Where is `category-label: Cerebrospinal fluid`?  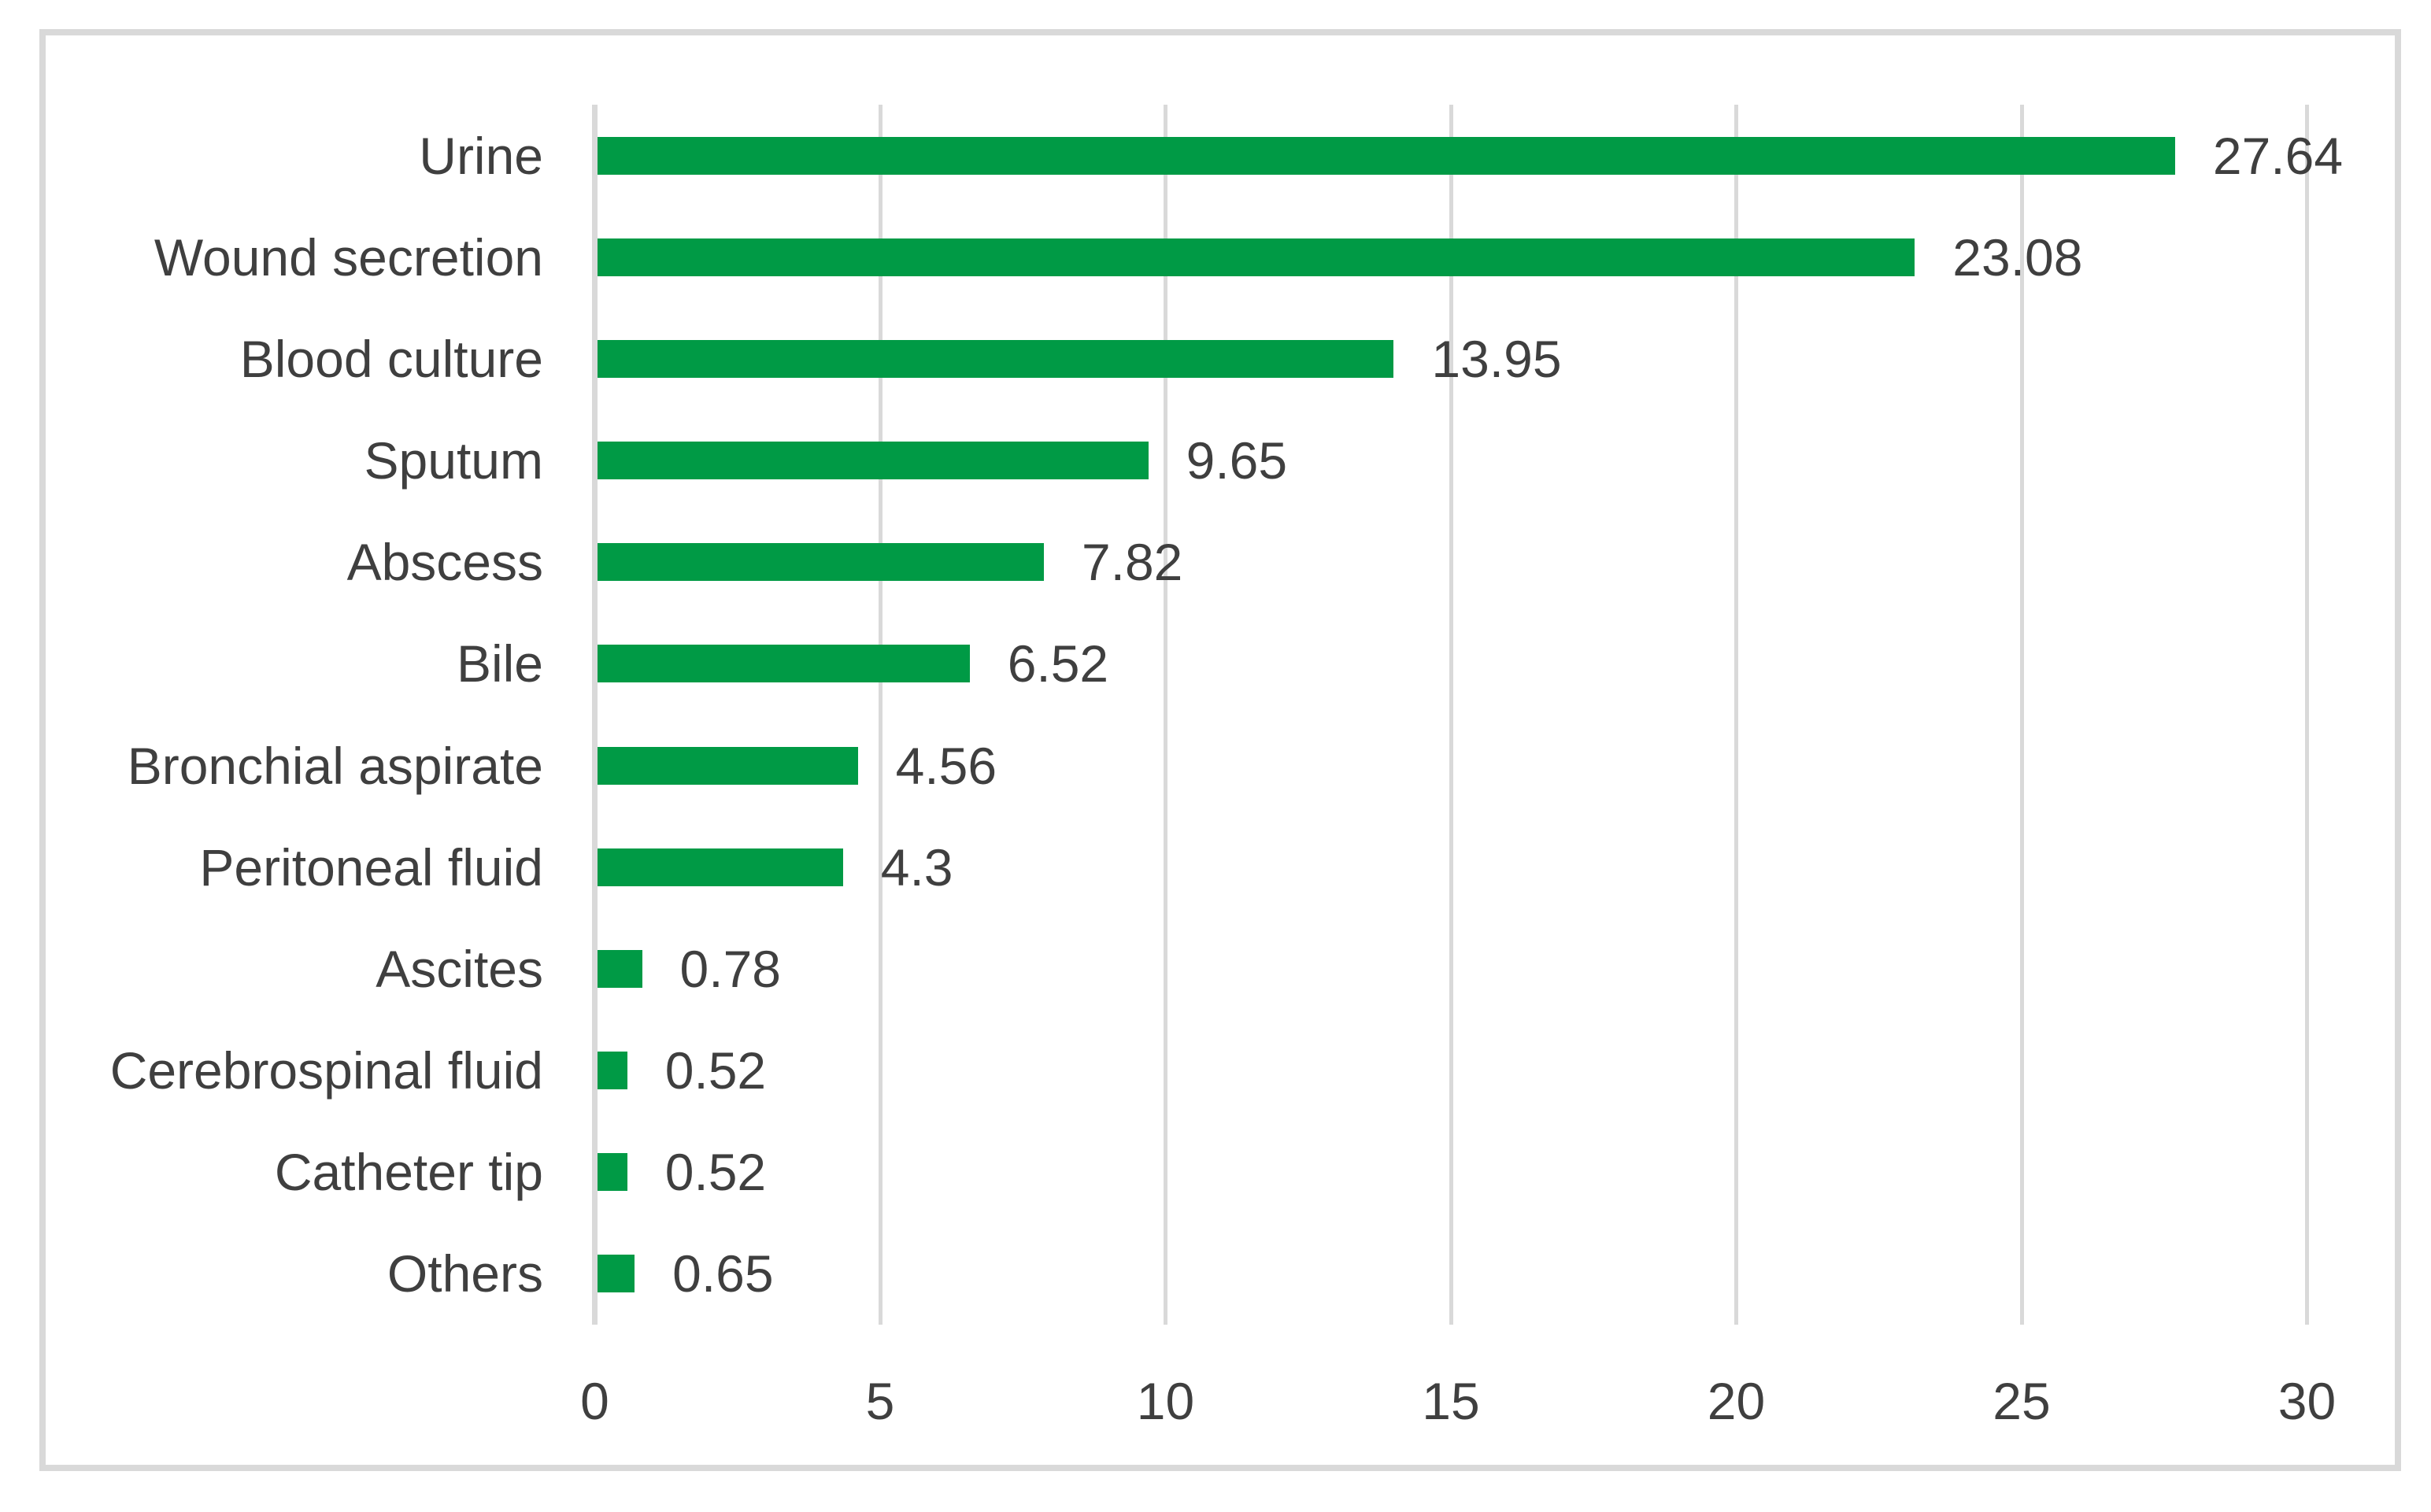
category-label: Cerebrospinal fluid is located at coordinates (326, 1070).